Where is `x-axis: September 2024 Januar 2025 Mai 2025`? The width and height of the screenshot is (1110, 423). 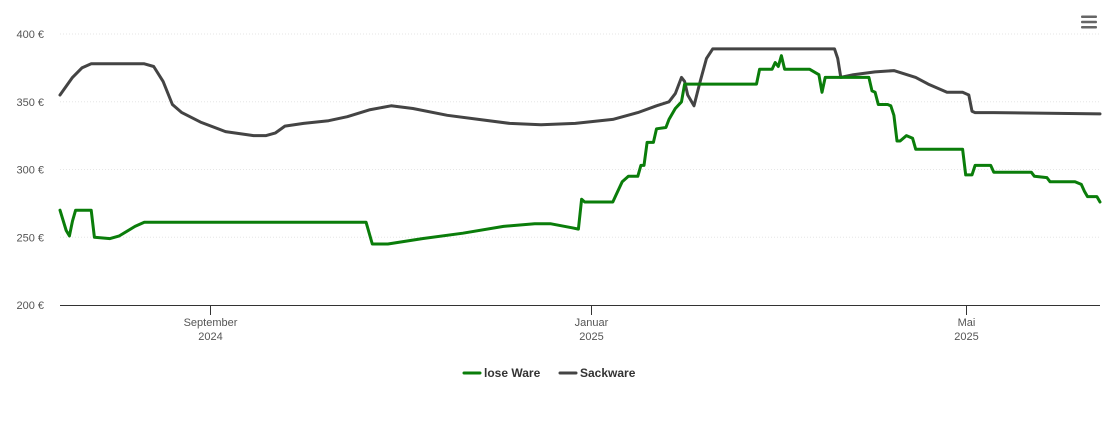
x-axis: September 2024 Januar 2025 Mai 2025 is located at coordinates (580, 324).